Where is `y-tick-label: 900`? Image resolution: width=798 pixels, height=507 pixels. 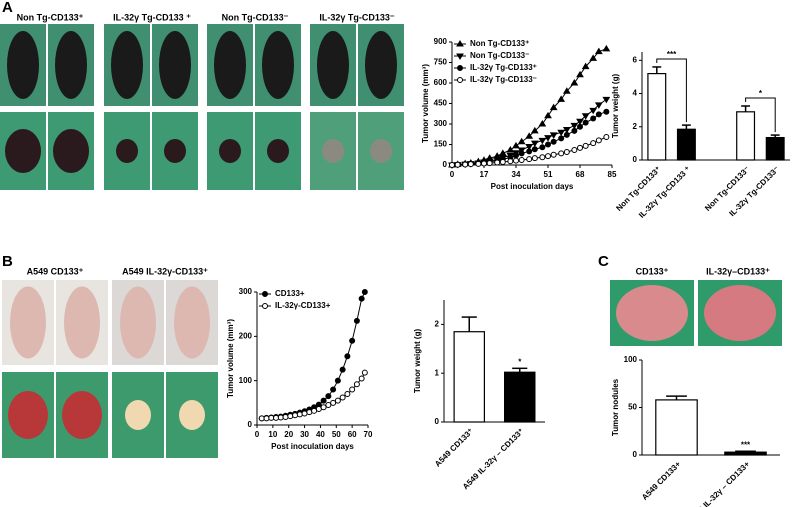
y-tick-label: 900 is located at coordinates (441, 41).